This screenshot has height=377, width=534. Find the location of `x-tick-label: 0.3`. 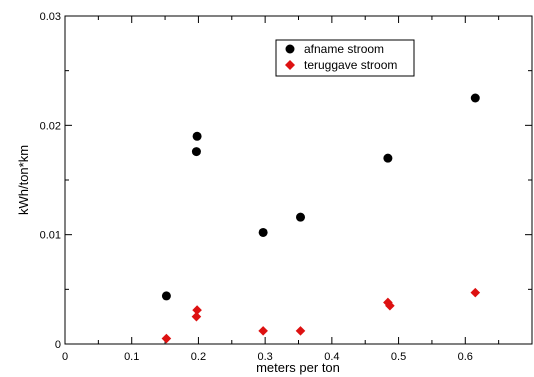

x-tick-label: 0.3 is located at coordinates (264, 357).